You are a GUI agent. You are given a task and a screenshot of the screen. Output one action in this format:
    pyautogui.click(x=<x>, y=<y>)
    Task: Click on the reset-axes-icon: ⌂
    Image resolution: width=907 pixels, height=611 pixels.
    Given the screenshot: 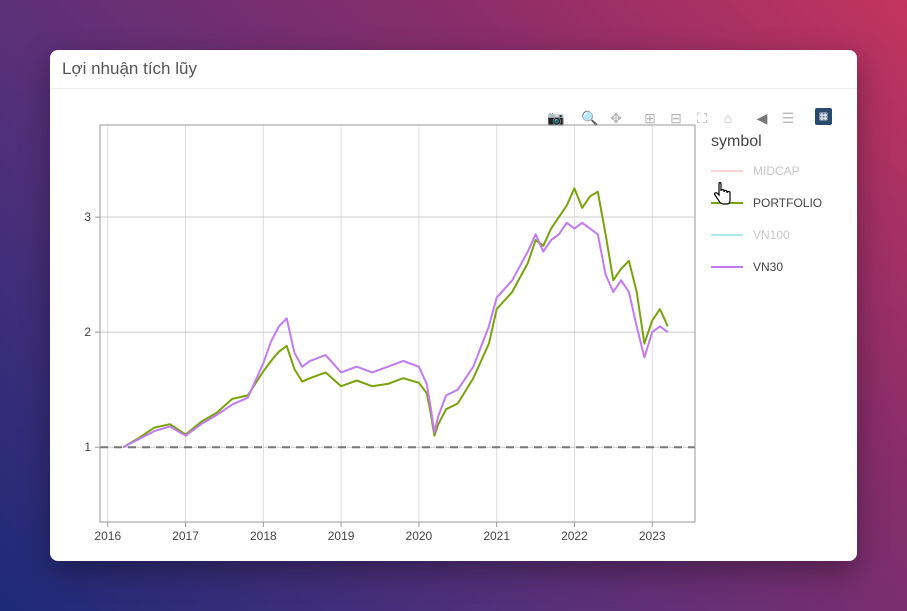 What is the action you would take?
    pyautogui.click(x=728, y=118)
    